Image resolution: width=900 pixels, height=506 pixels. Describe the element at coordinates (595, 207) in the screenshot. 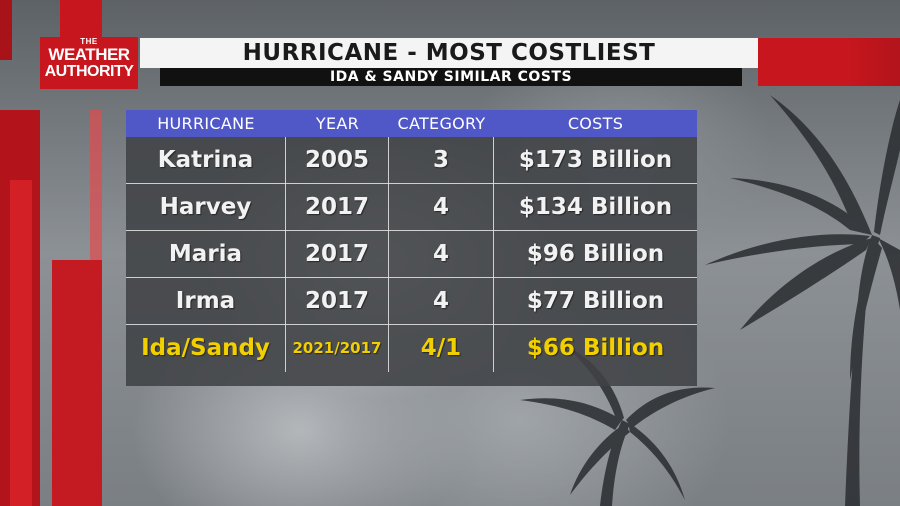

I see `cell-cost: $134 Billion` at that location.